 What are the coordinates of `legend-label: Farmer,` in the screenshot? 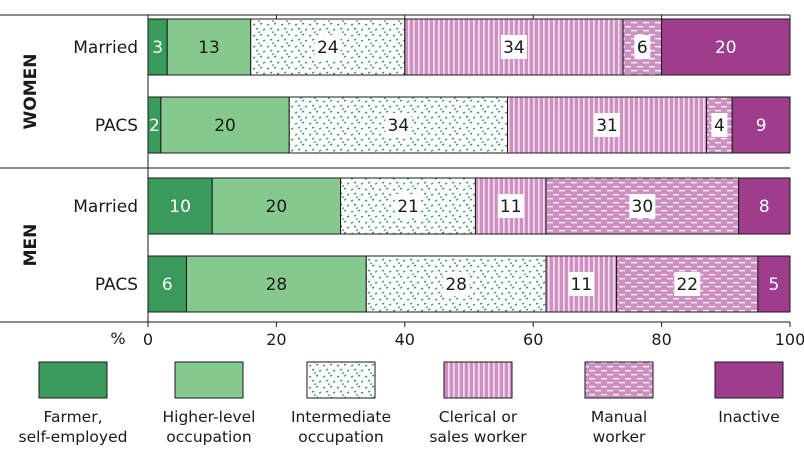 It's located at (72, 417).